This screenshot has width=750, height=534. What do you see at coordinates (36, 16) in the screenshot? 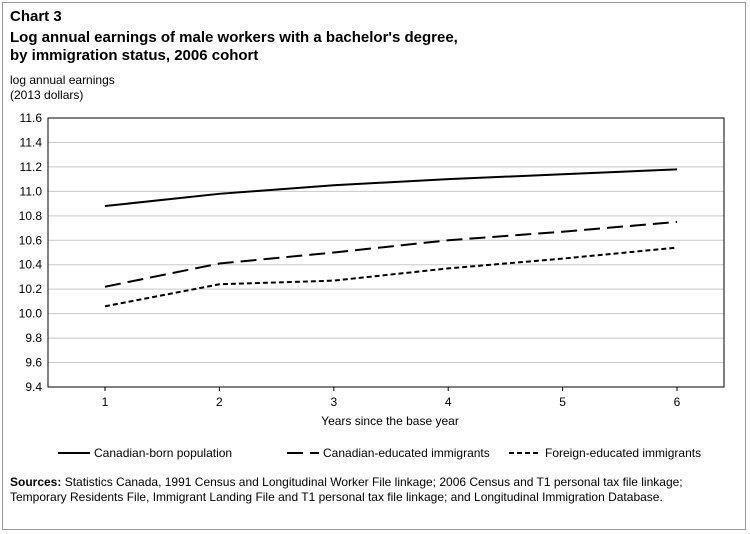
I see `chart-number: Chart 3` at bounding box center [36, 16].